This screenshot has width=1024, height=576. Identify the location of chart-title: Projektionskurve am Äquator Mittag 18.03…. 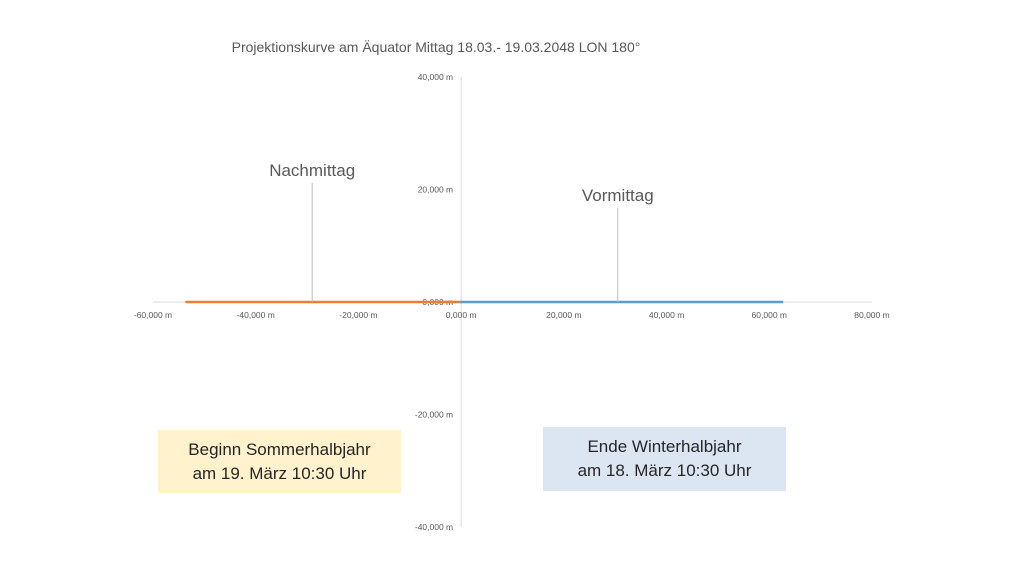
(436, 47).